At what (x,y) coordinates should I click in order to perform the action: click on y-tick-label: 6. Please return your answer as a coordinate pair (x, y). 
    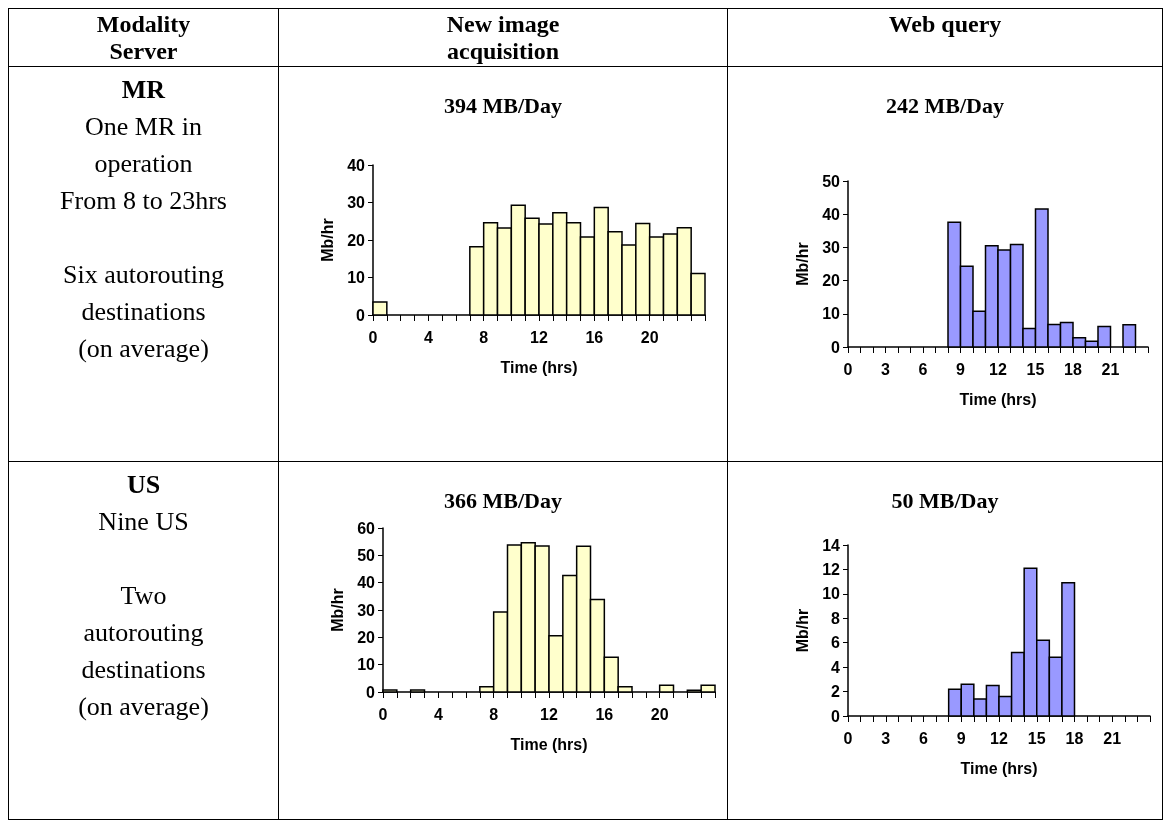
    Looking at the image, I should click on (836, 643).